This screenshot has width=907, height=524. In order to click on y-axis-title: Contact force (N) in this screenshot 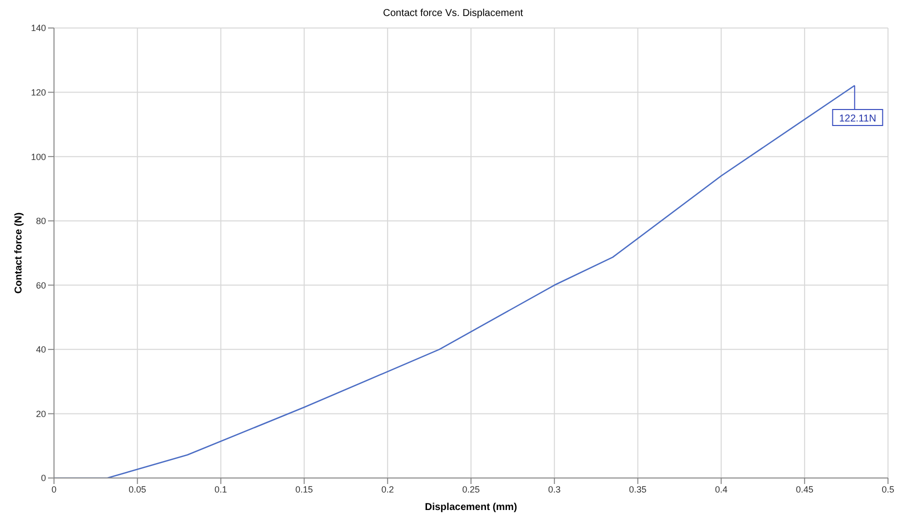, I will do `click(19, 253)`.